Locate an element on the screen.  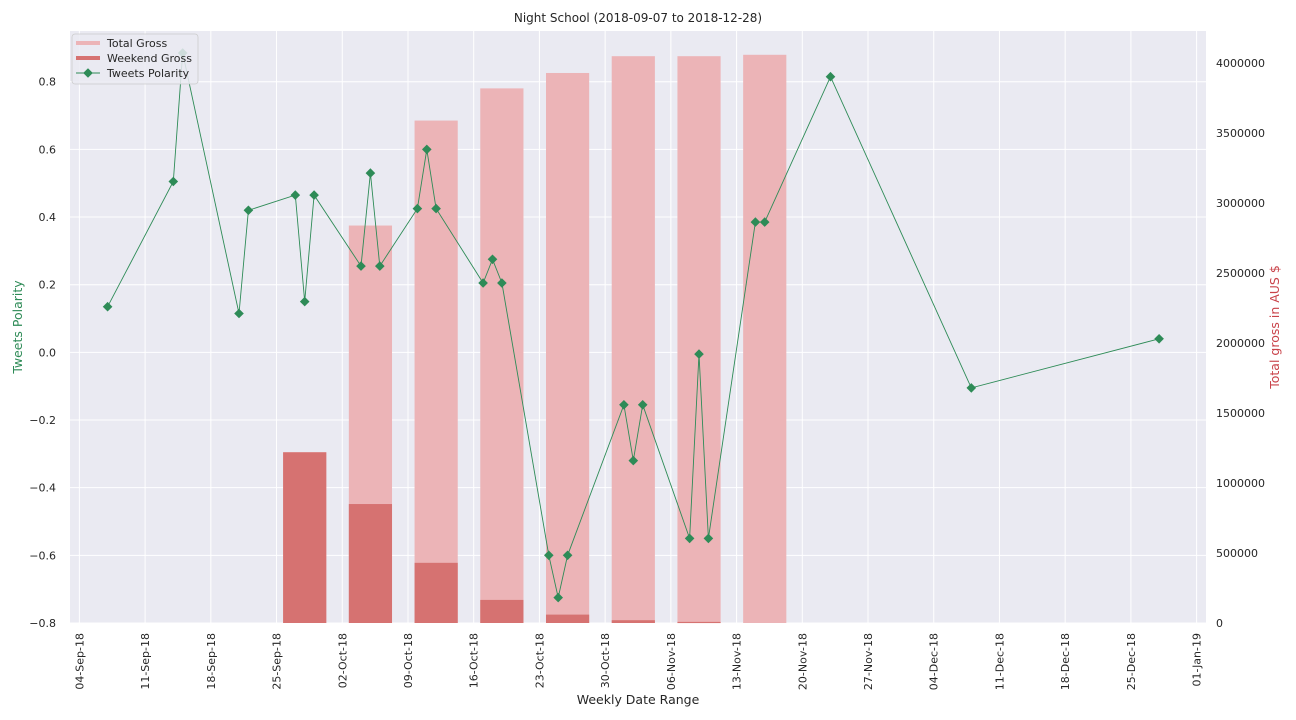
y-left-tick-label: −0.4 is located at coordinates (42, 488).